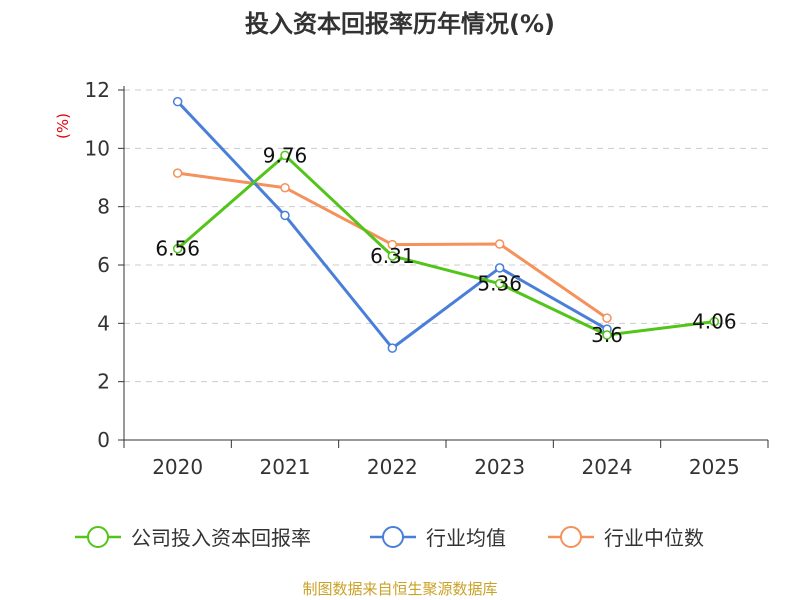 The height and width of the screenshot is (600, 800). I want to click on legend-label: 行业中位数, so click(654, 538).